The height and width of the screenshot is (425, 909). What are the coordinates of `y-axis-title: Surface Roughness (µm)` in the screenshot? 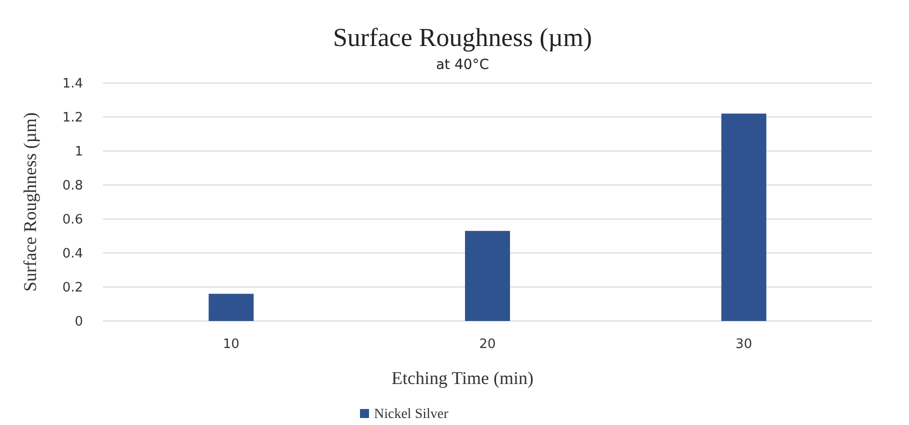 It's located at (30, 202).